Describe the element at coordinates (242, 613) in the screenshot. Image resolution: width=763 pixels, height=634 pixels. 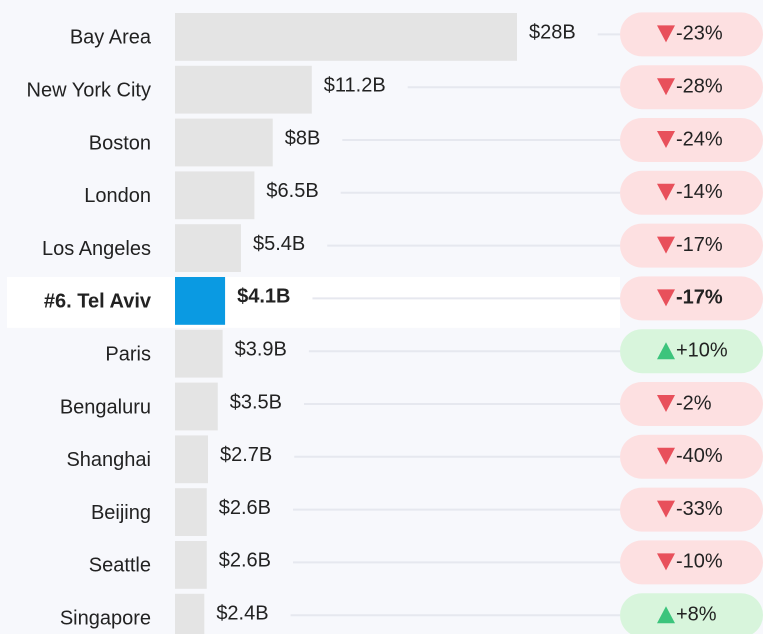
I see `value-label: $2.4B` at that location.